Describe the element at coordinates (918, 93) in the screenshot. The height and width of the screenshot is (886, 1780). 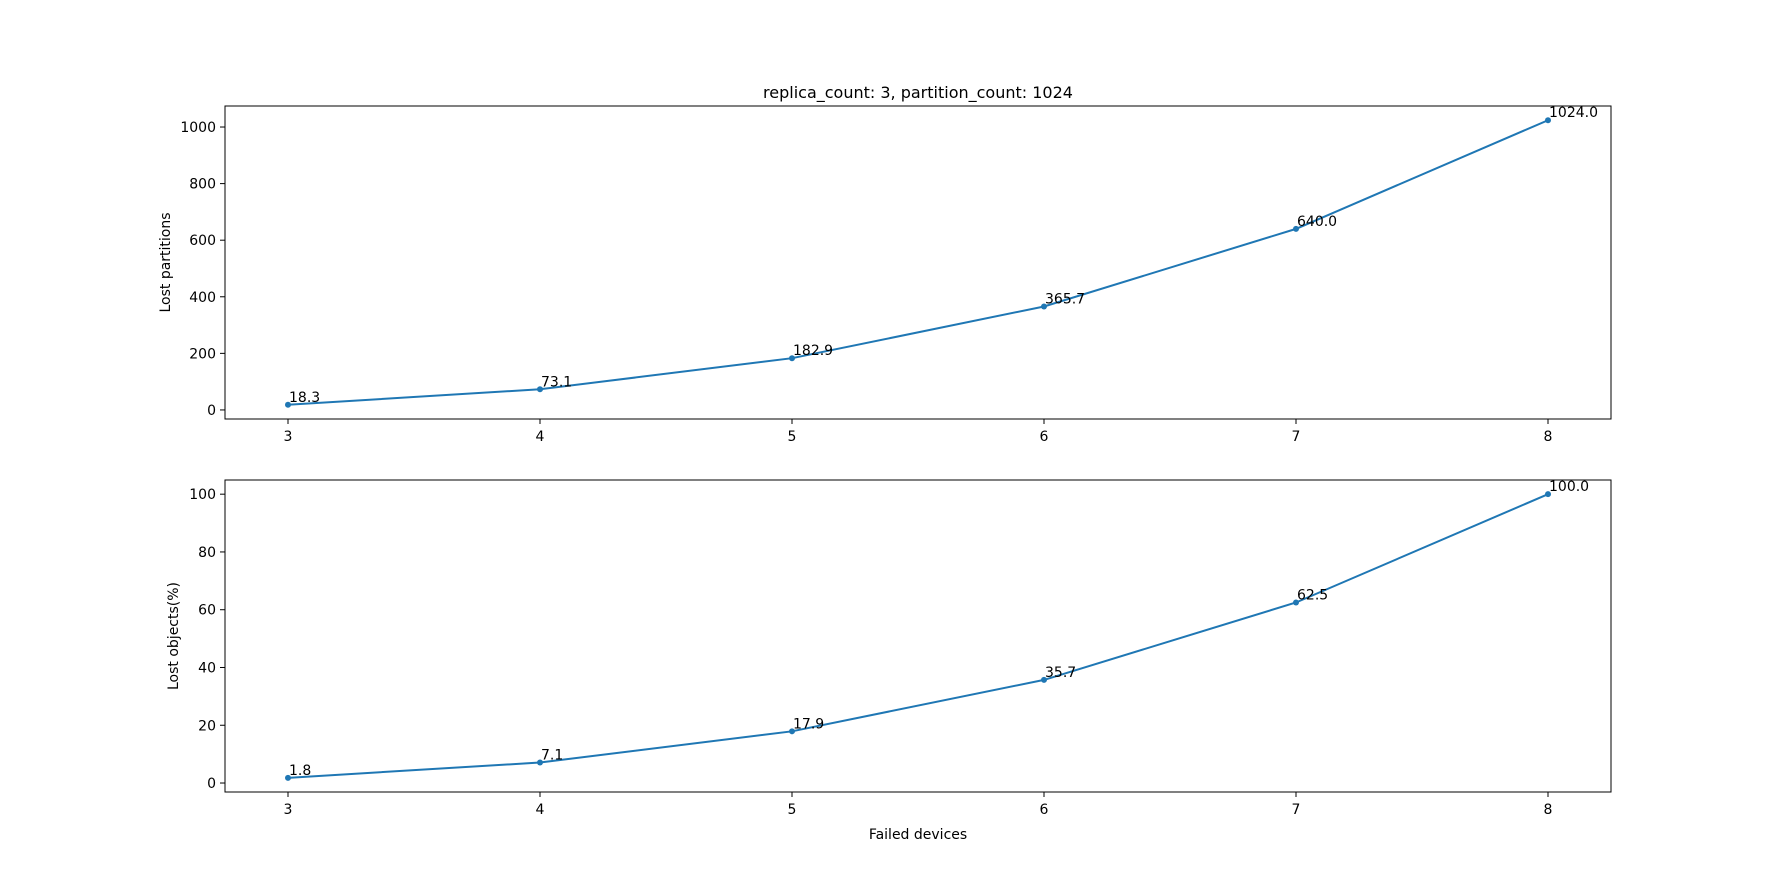
I see `chart-title: replica_count: 3, partition_count: 1024` at that location.